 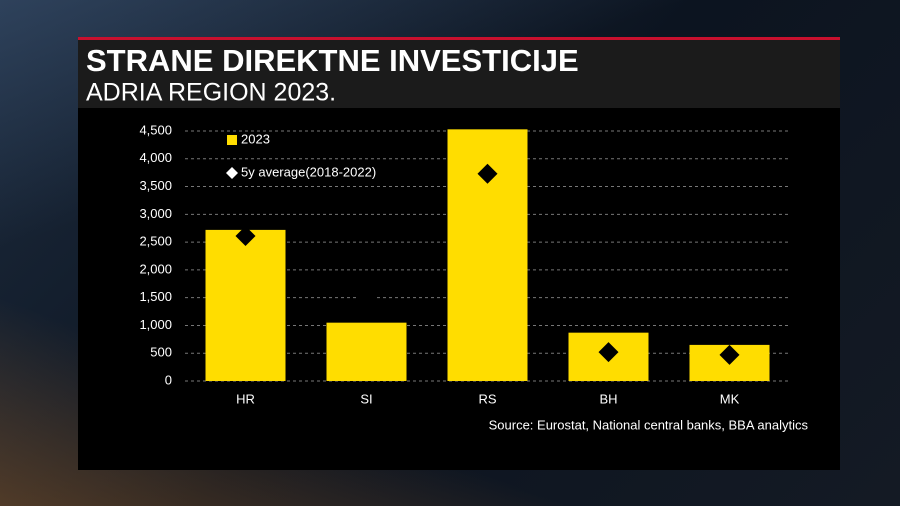 I want to click on x-tick-label: BH, so click(x=608, y=398).